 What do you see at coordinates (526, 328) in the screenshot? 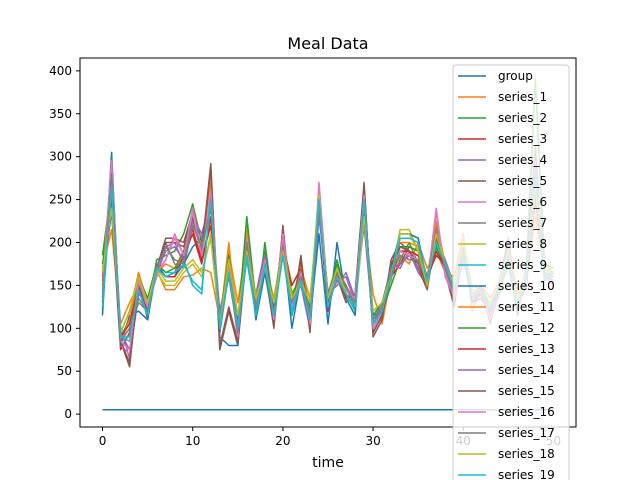
I see `legend-label: series_12` at bounding box center [526, 328].